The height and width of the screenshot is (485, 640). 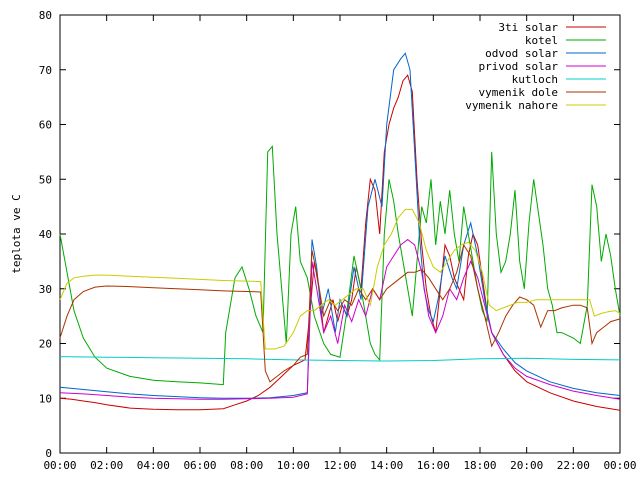 I want to click on y-axis-label: teplota ve C, so click(x=16, y=233).